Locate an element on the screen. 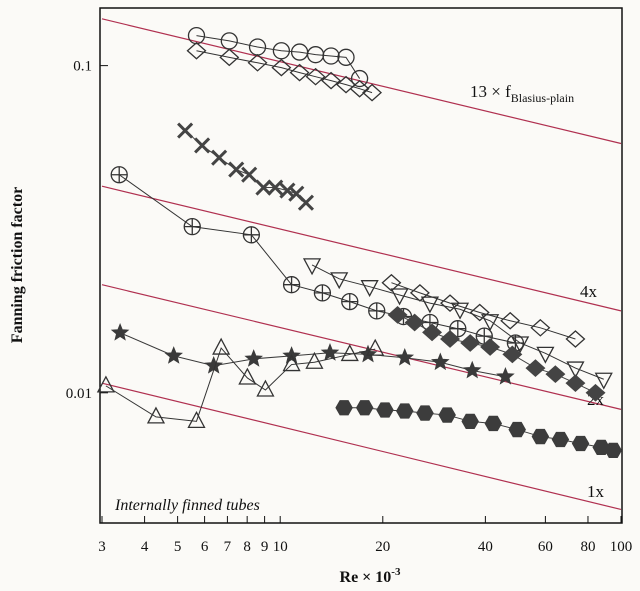  x-tick-label: 7 is located at coordinates (228, 547).